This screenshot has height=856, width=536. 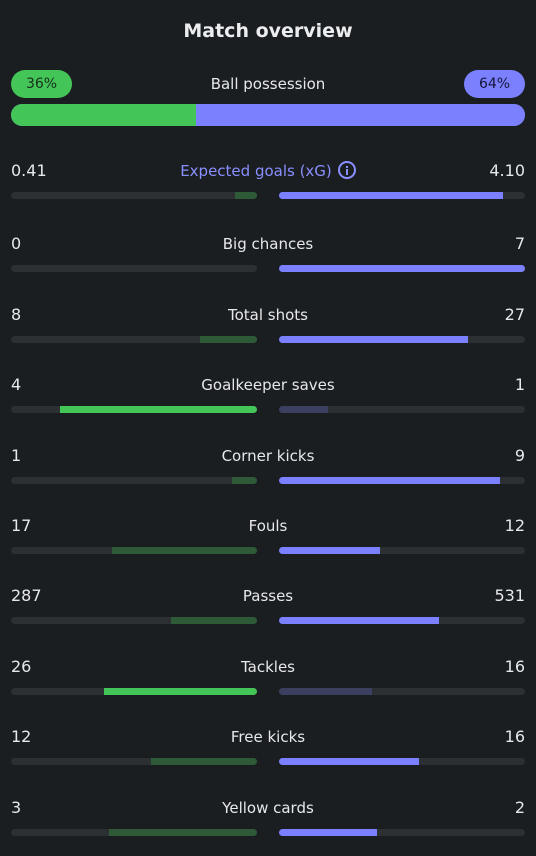 I want to click on page-title: Match overview, so click(x=268, y=31).